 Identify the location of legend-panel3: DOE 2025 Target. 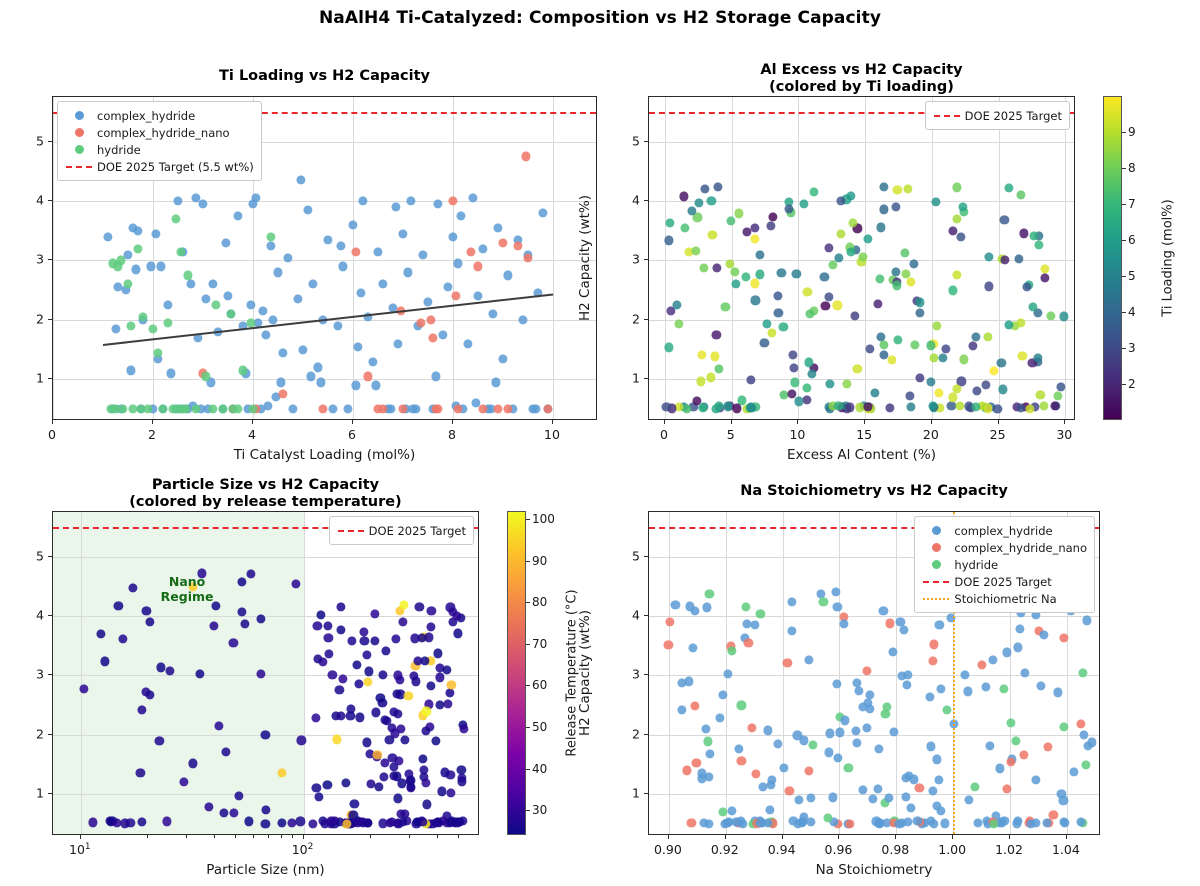
(401, 530).